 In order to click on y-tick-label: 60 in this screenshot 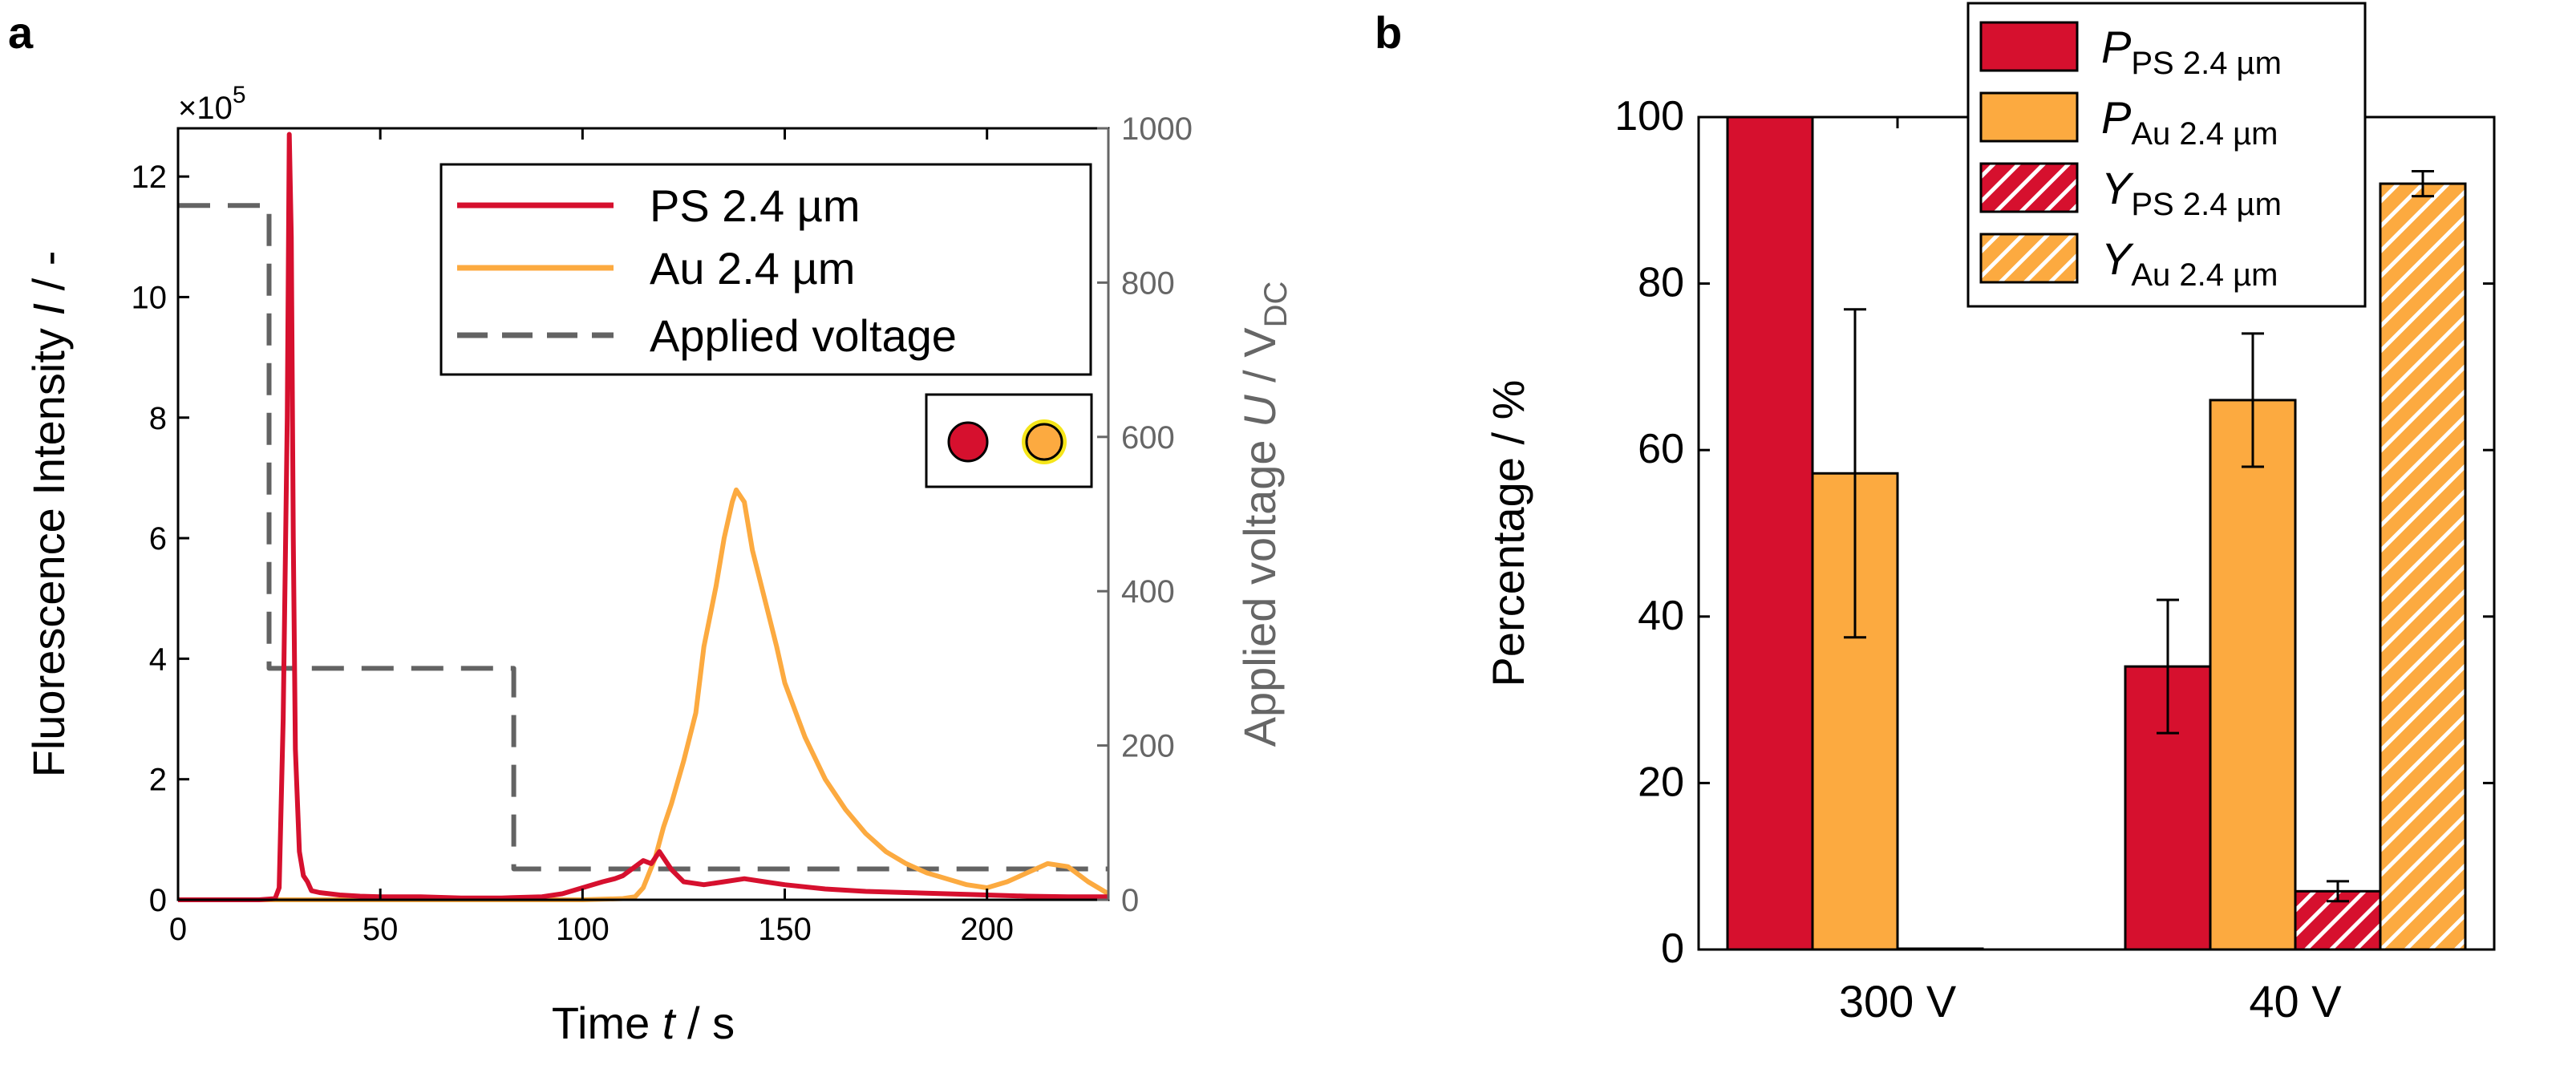, I will do `click(1661, 449)`.